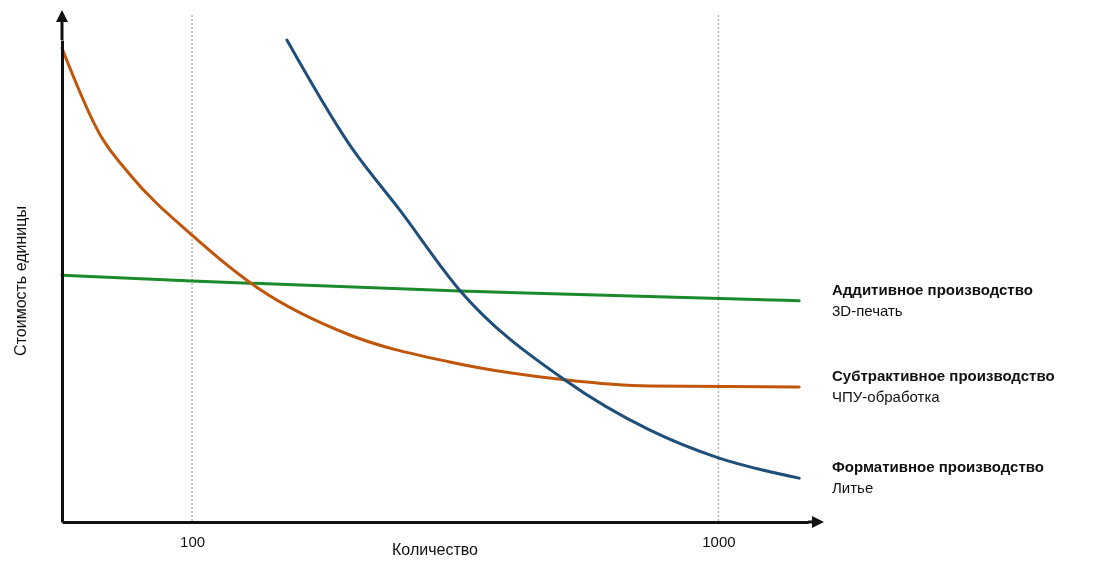  Describe the element at coordinates (193, 541) in the screenshot. I see `x-tick-label: 100` at that location.